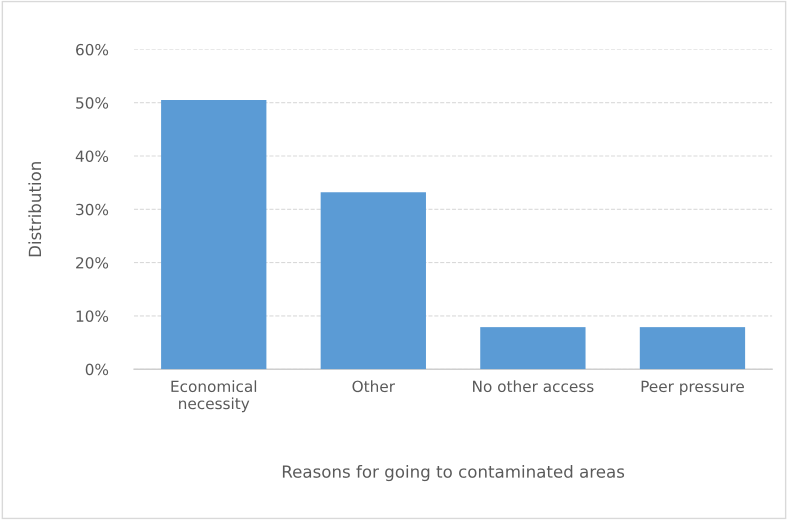 The height and width of the screenshot is (520, 788). What do you see at coordinates (92, 103) in the screenshot?
I see `y-tick-label: 50%` at bounding box center [92, 103].